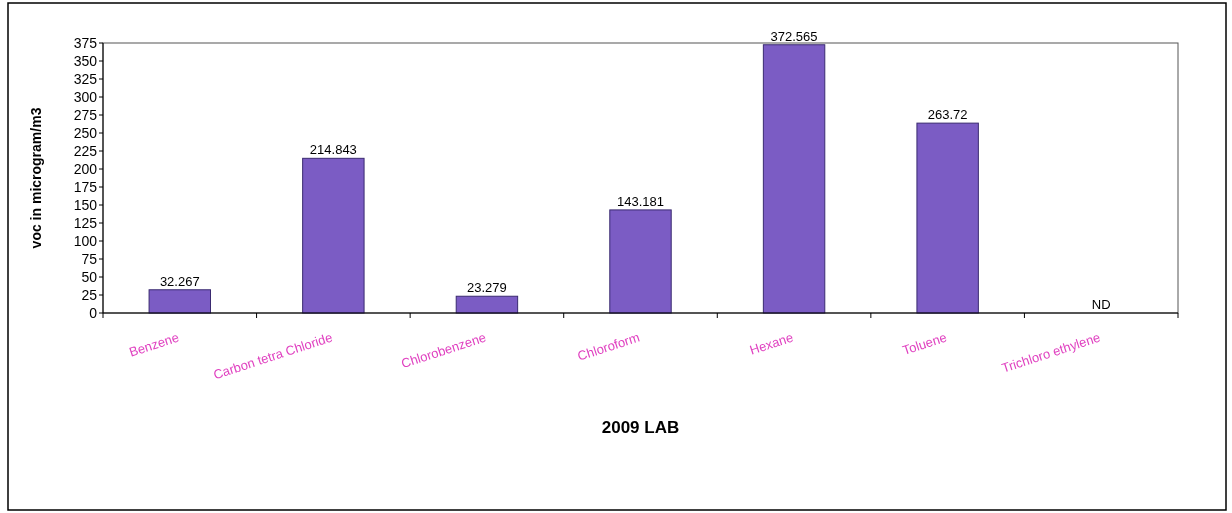 The height and width of the screenshot is (513, 1232). What do you see at coordinates (640, 427) in the screenshot?
I see `x-axis-title: 2009 LAB` at bounding box center [640, 427].